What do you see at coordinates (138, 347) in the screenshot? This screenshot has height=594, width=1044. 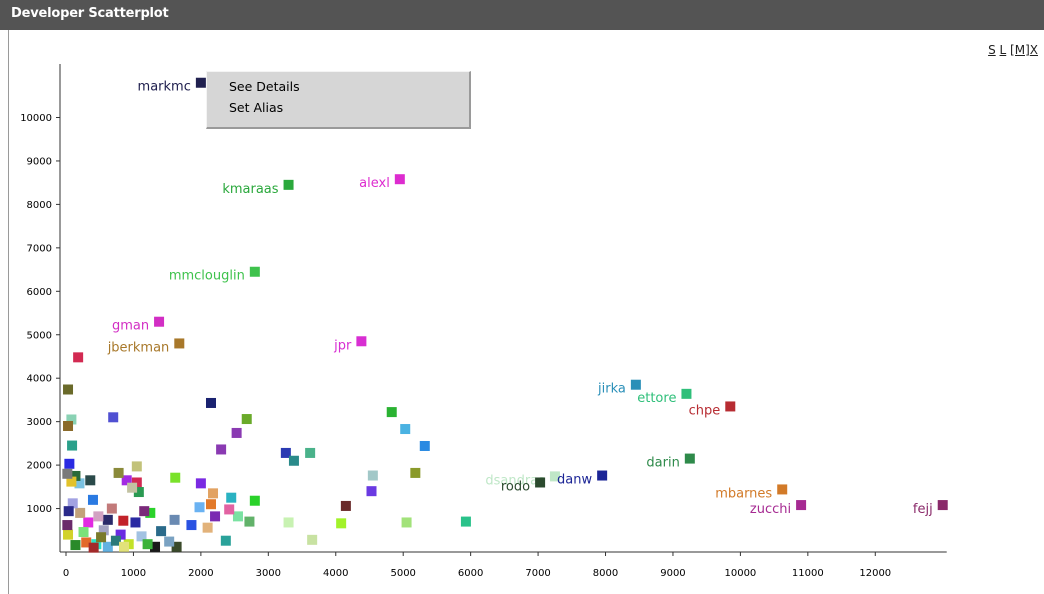 I see `developer-label: jberkman` at bounding box center [138, 347].